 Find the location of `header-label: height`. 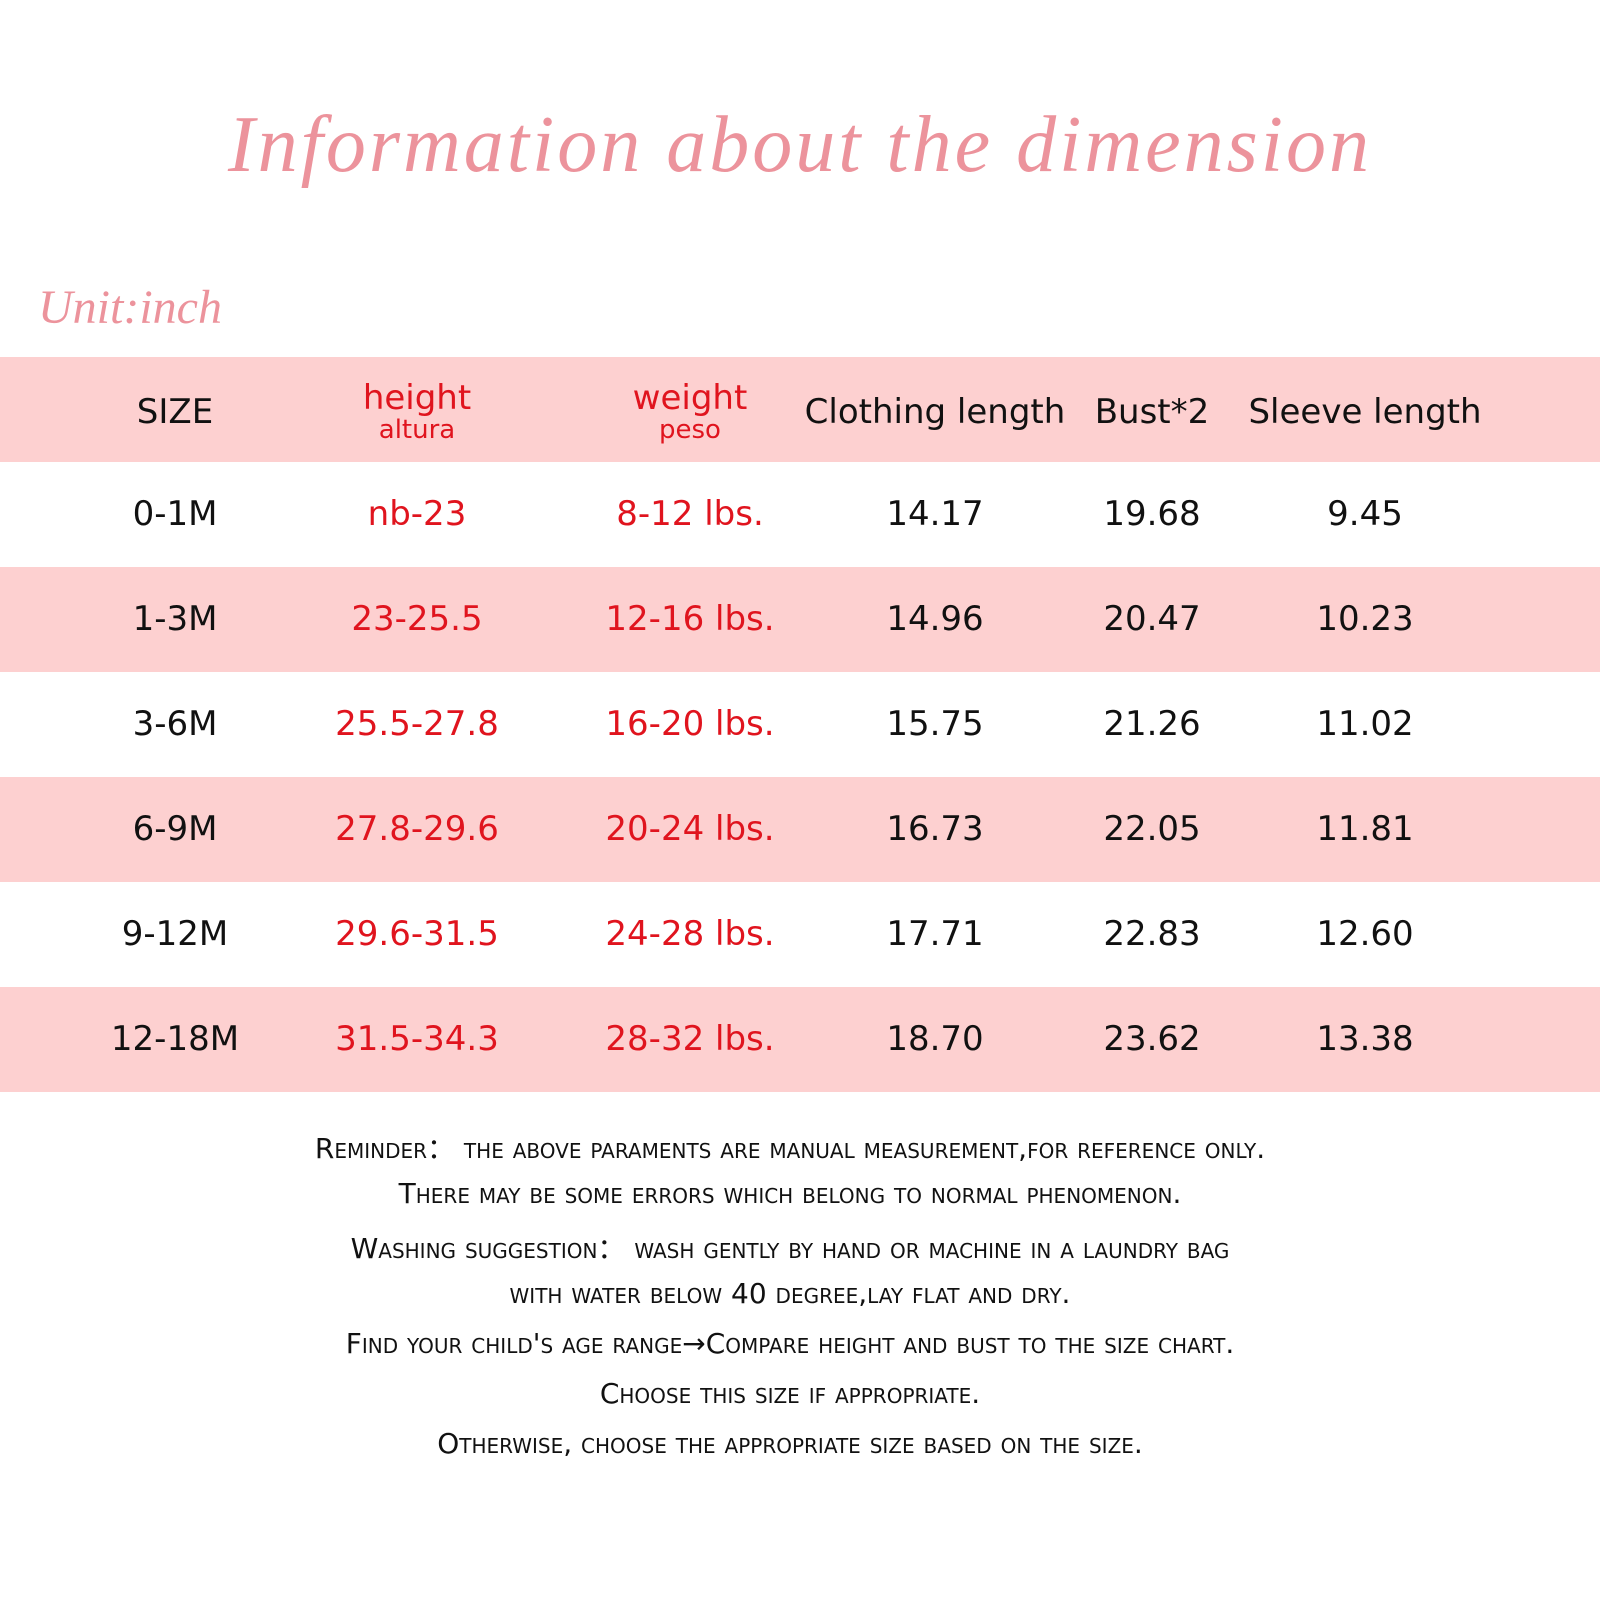

header-label: height is located at coordinates (417, 398).